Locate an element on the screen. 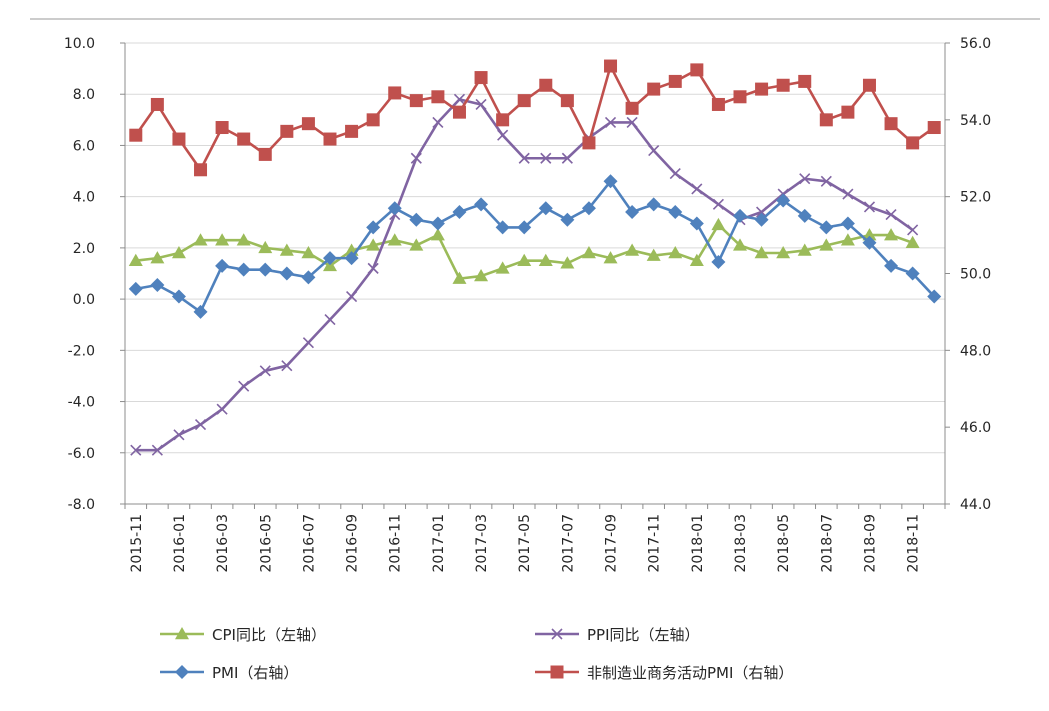 The image size is (1049, 711). x-tick-label-10: 2017-07 is located at coordinates (568, 543).